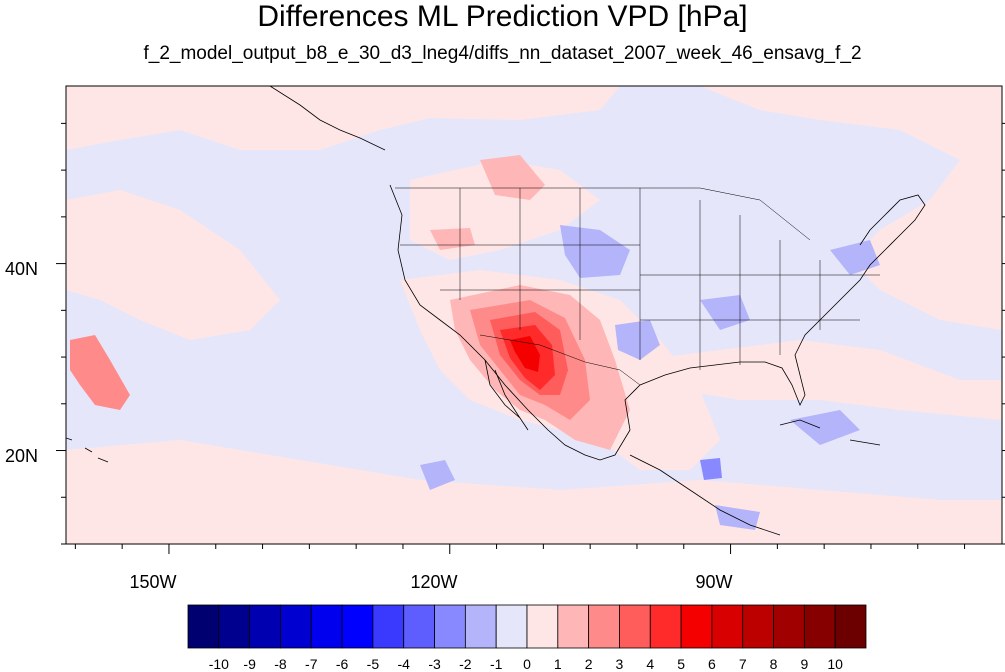 The width and height of the screenshot is (1005, 672). Describe the element at coordinates (527, 664) in the screenshot. I see `colorbar-label: 0` at that location.